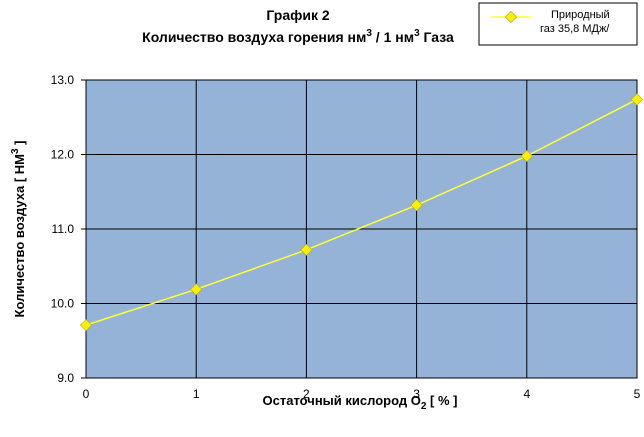  Describe the element at coordinates (637, 394) in the screenshot. I see `x-tick-label: 5` at that location.